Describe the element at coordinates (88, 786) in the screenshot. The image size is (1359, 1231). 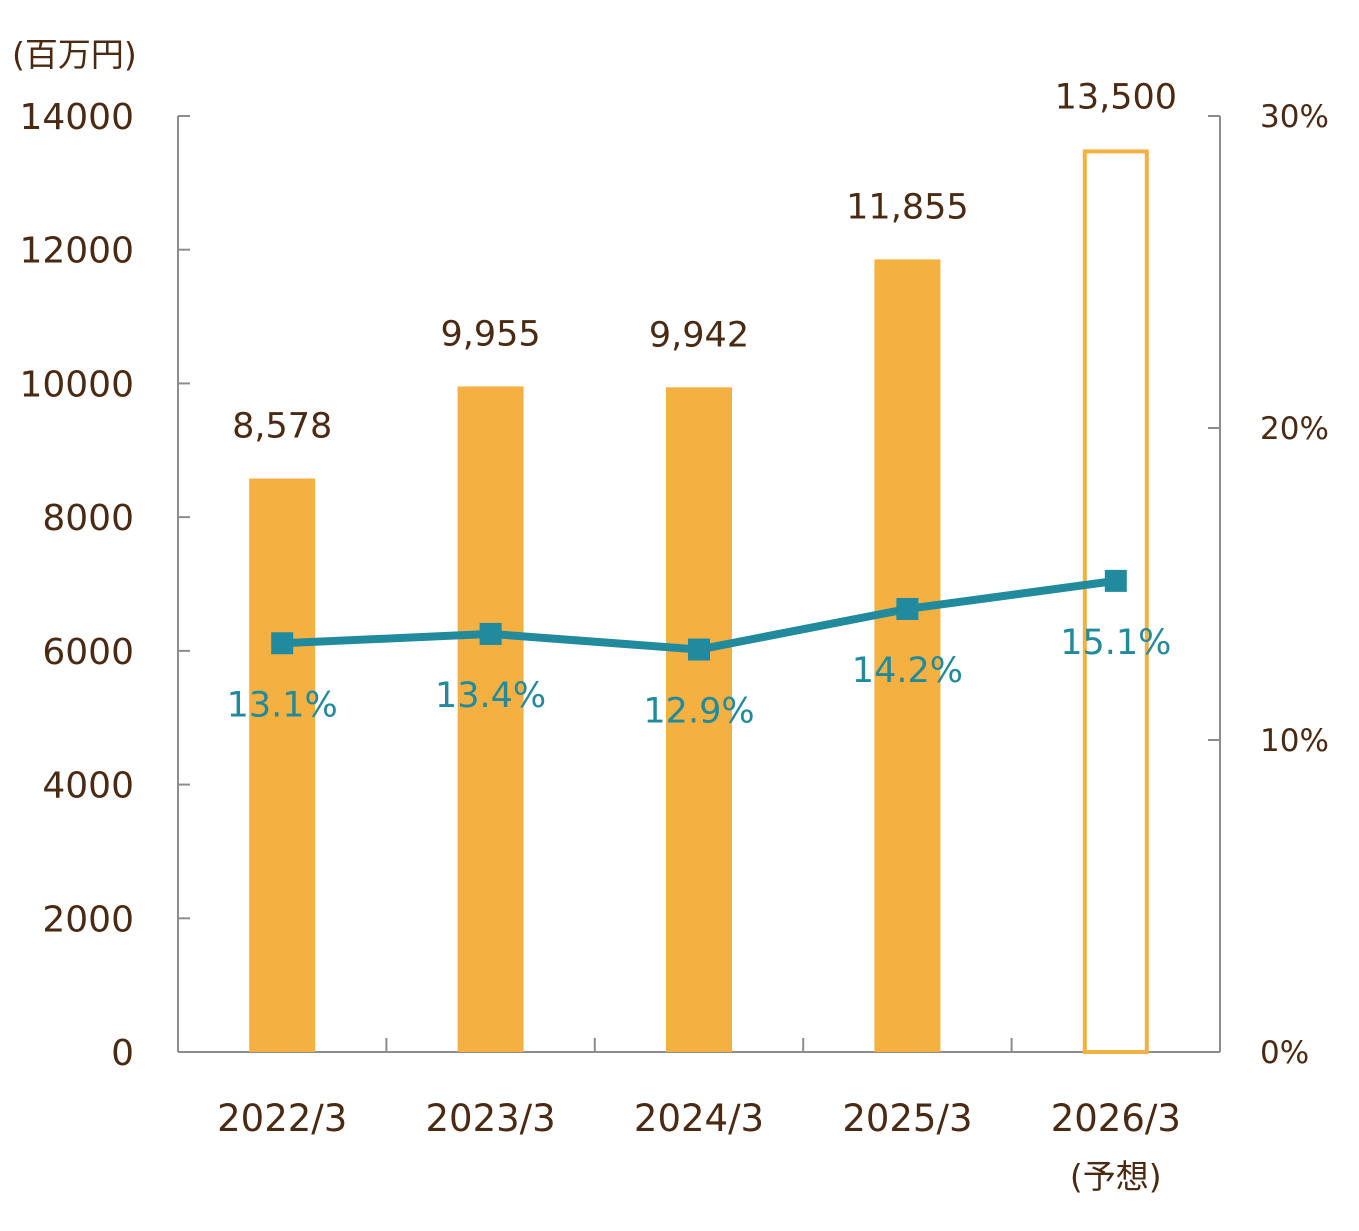
I see `left-axis-tick-label: 4000` at that location.